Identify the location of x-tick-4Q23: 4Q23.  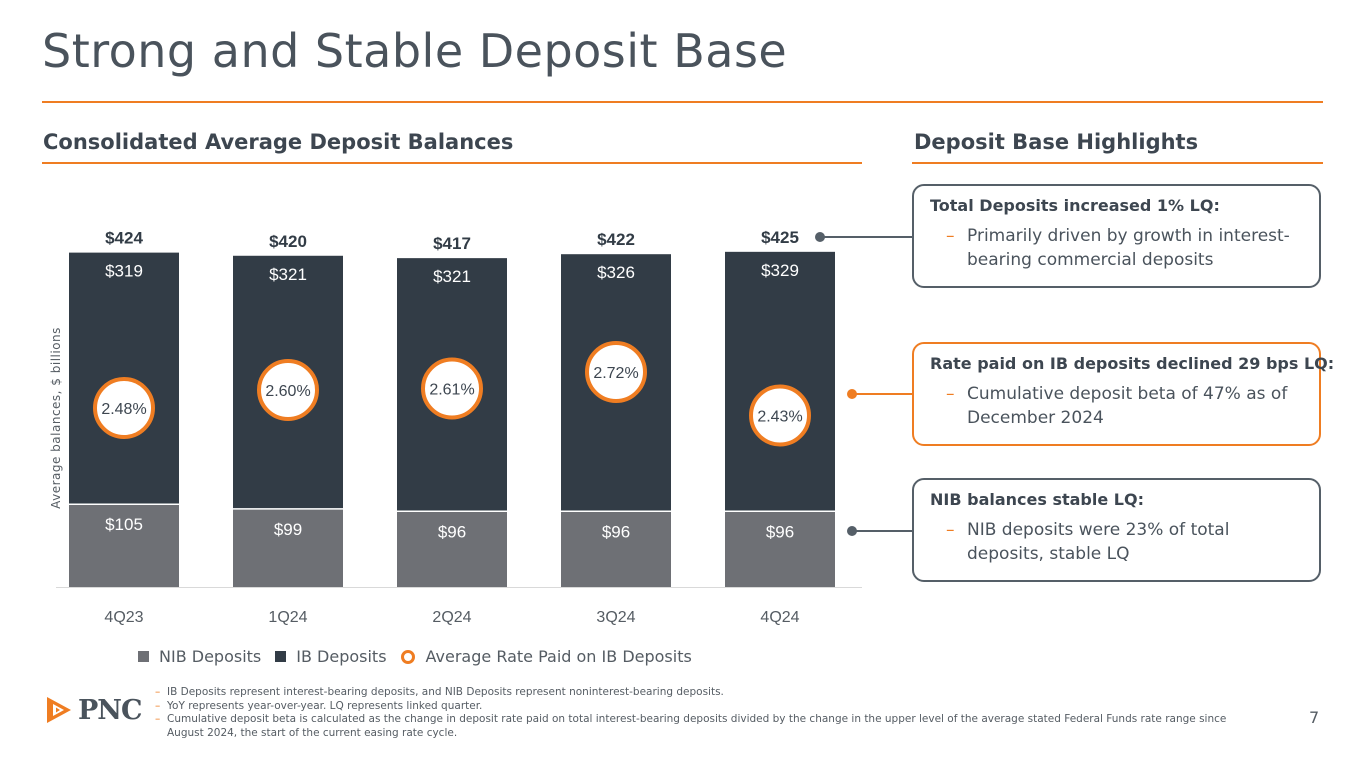
(123, 617).